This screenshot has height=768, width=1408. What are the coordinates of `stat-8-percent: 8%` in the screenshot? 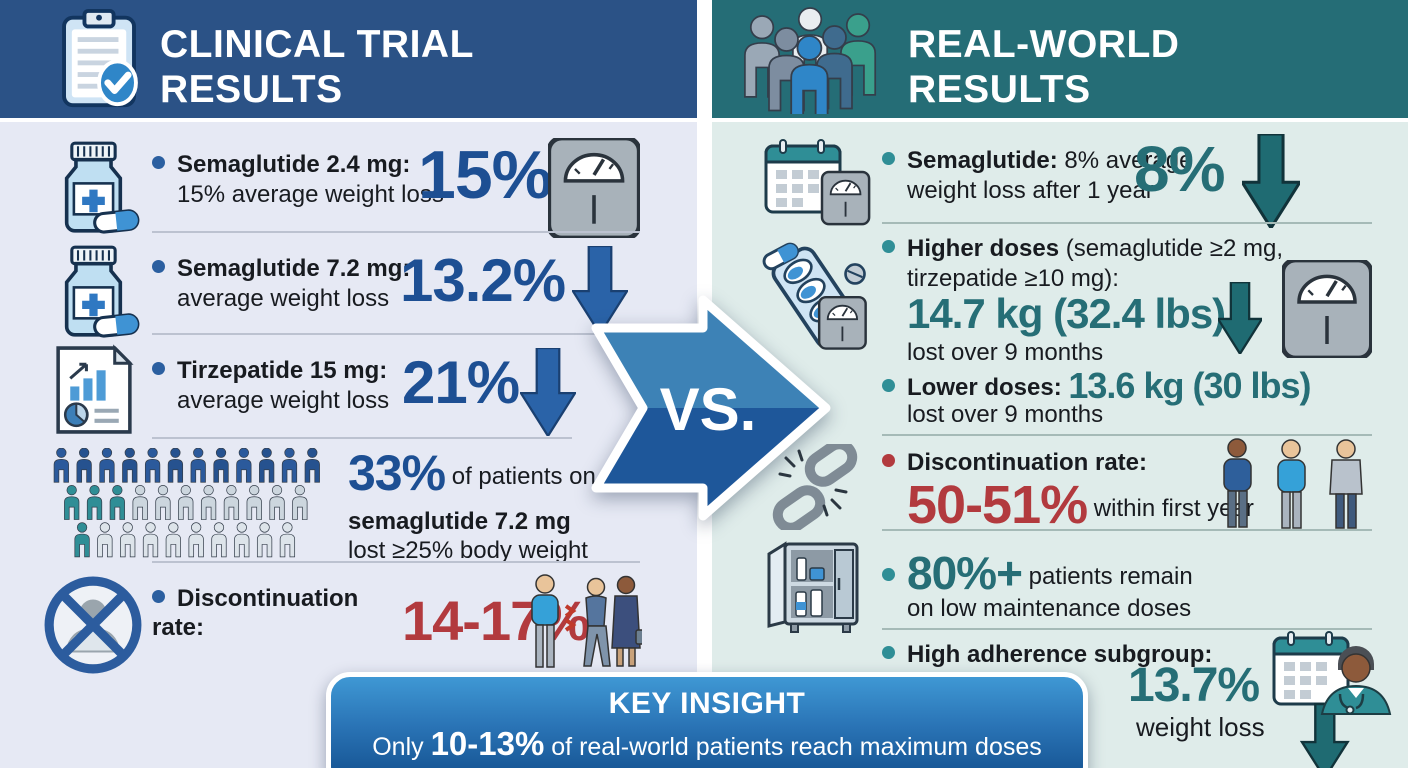 It's located at (1179, 169).